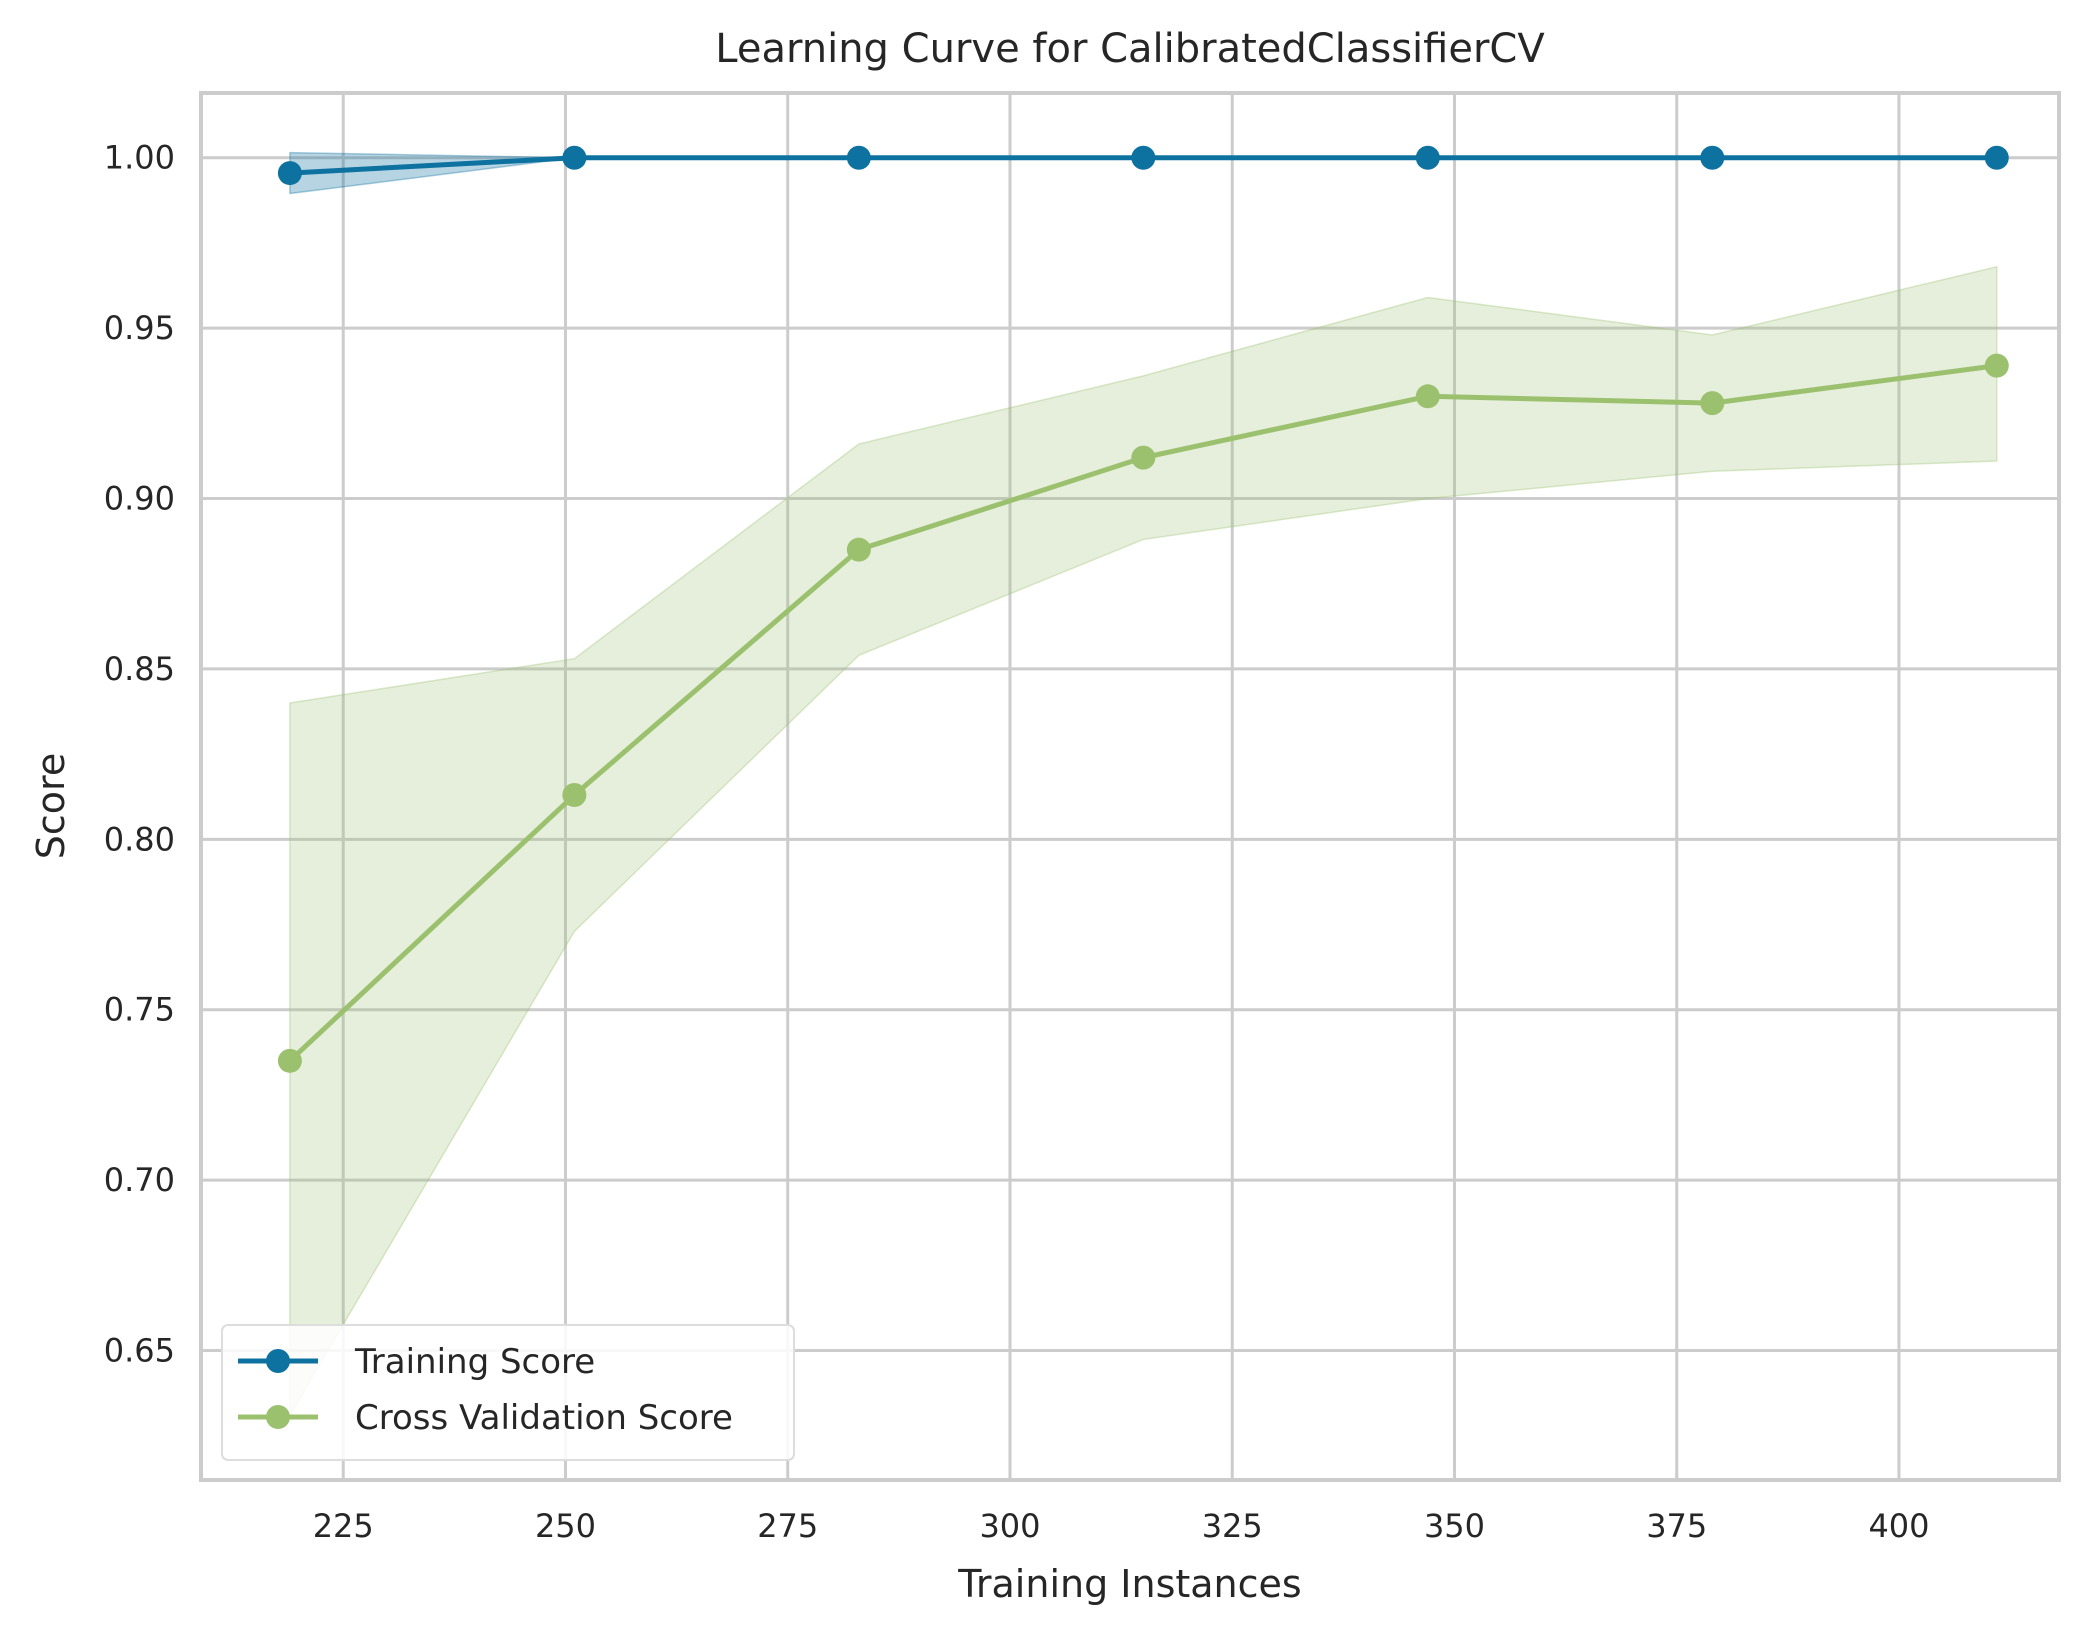 The image size is (2089, 1634). I want to click on x-tick-label: 400, so click(1898, 1526).